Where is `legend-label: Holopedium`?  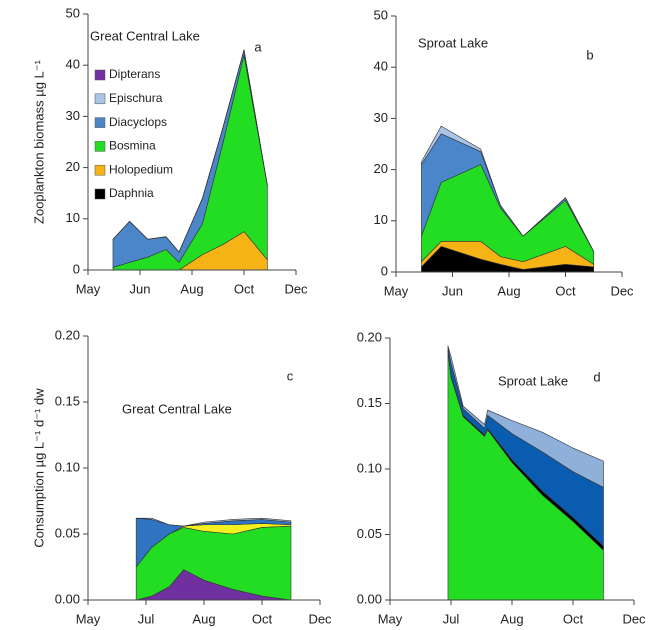
legend-label: Holopedium is located at coordinates (141, 169).